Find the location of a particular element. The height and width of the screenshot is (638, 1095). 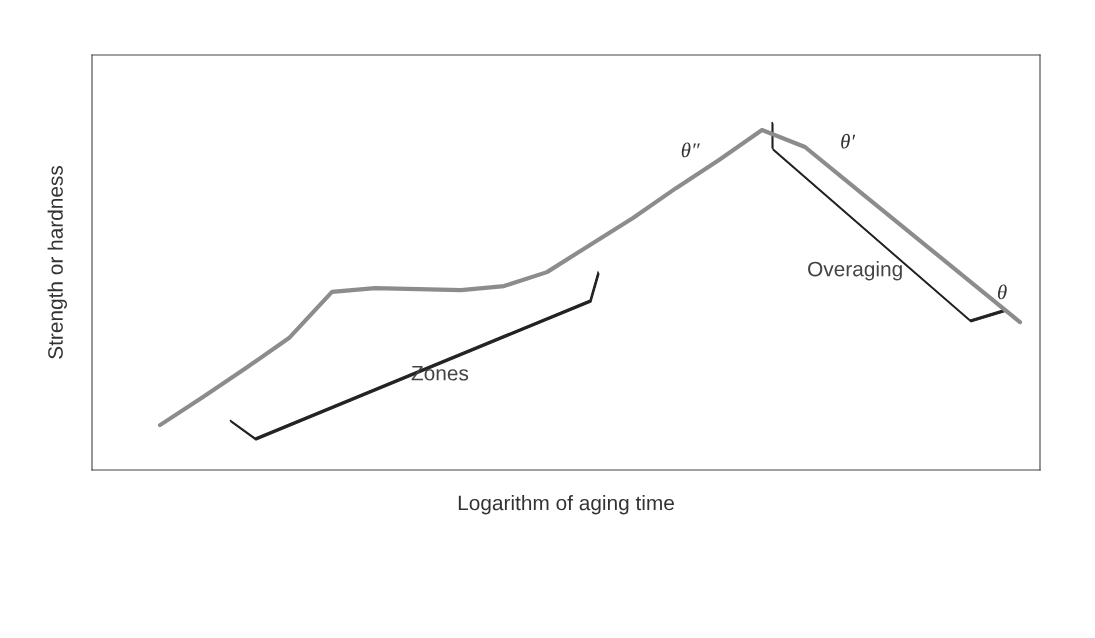

annotation: θ″ is located at coordinates (690, 150).